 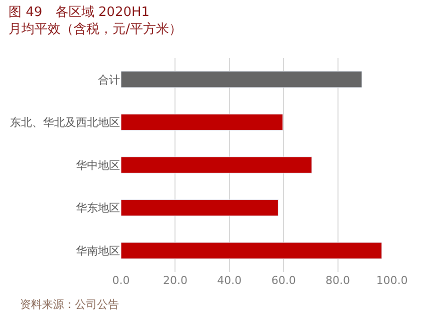 I want to click on x-tick-label: 60.0, so click(x=283, y=280).